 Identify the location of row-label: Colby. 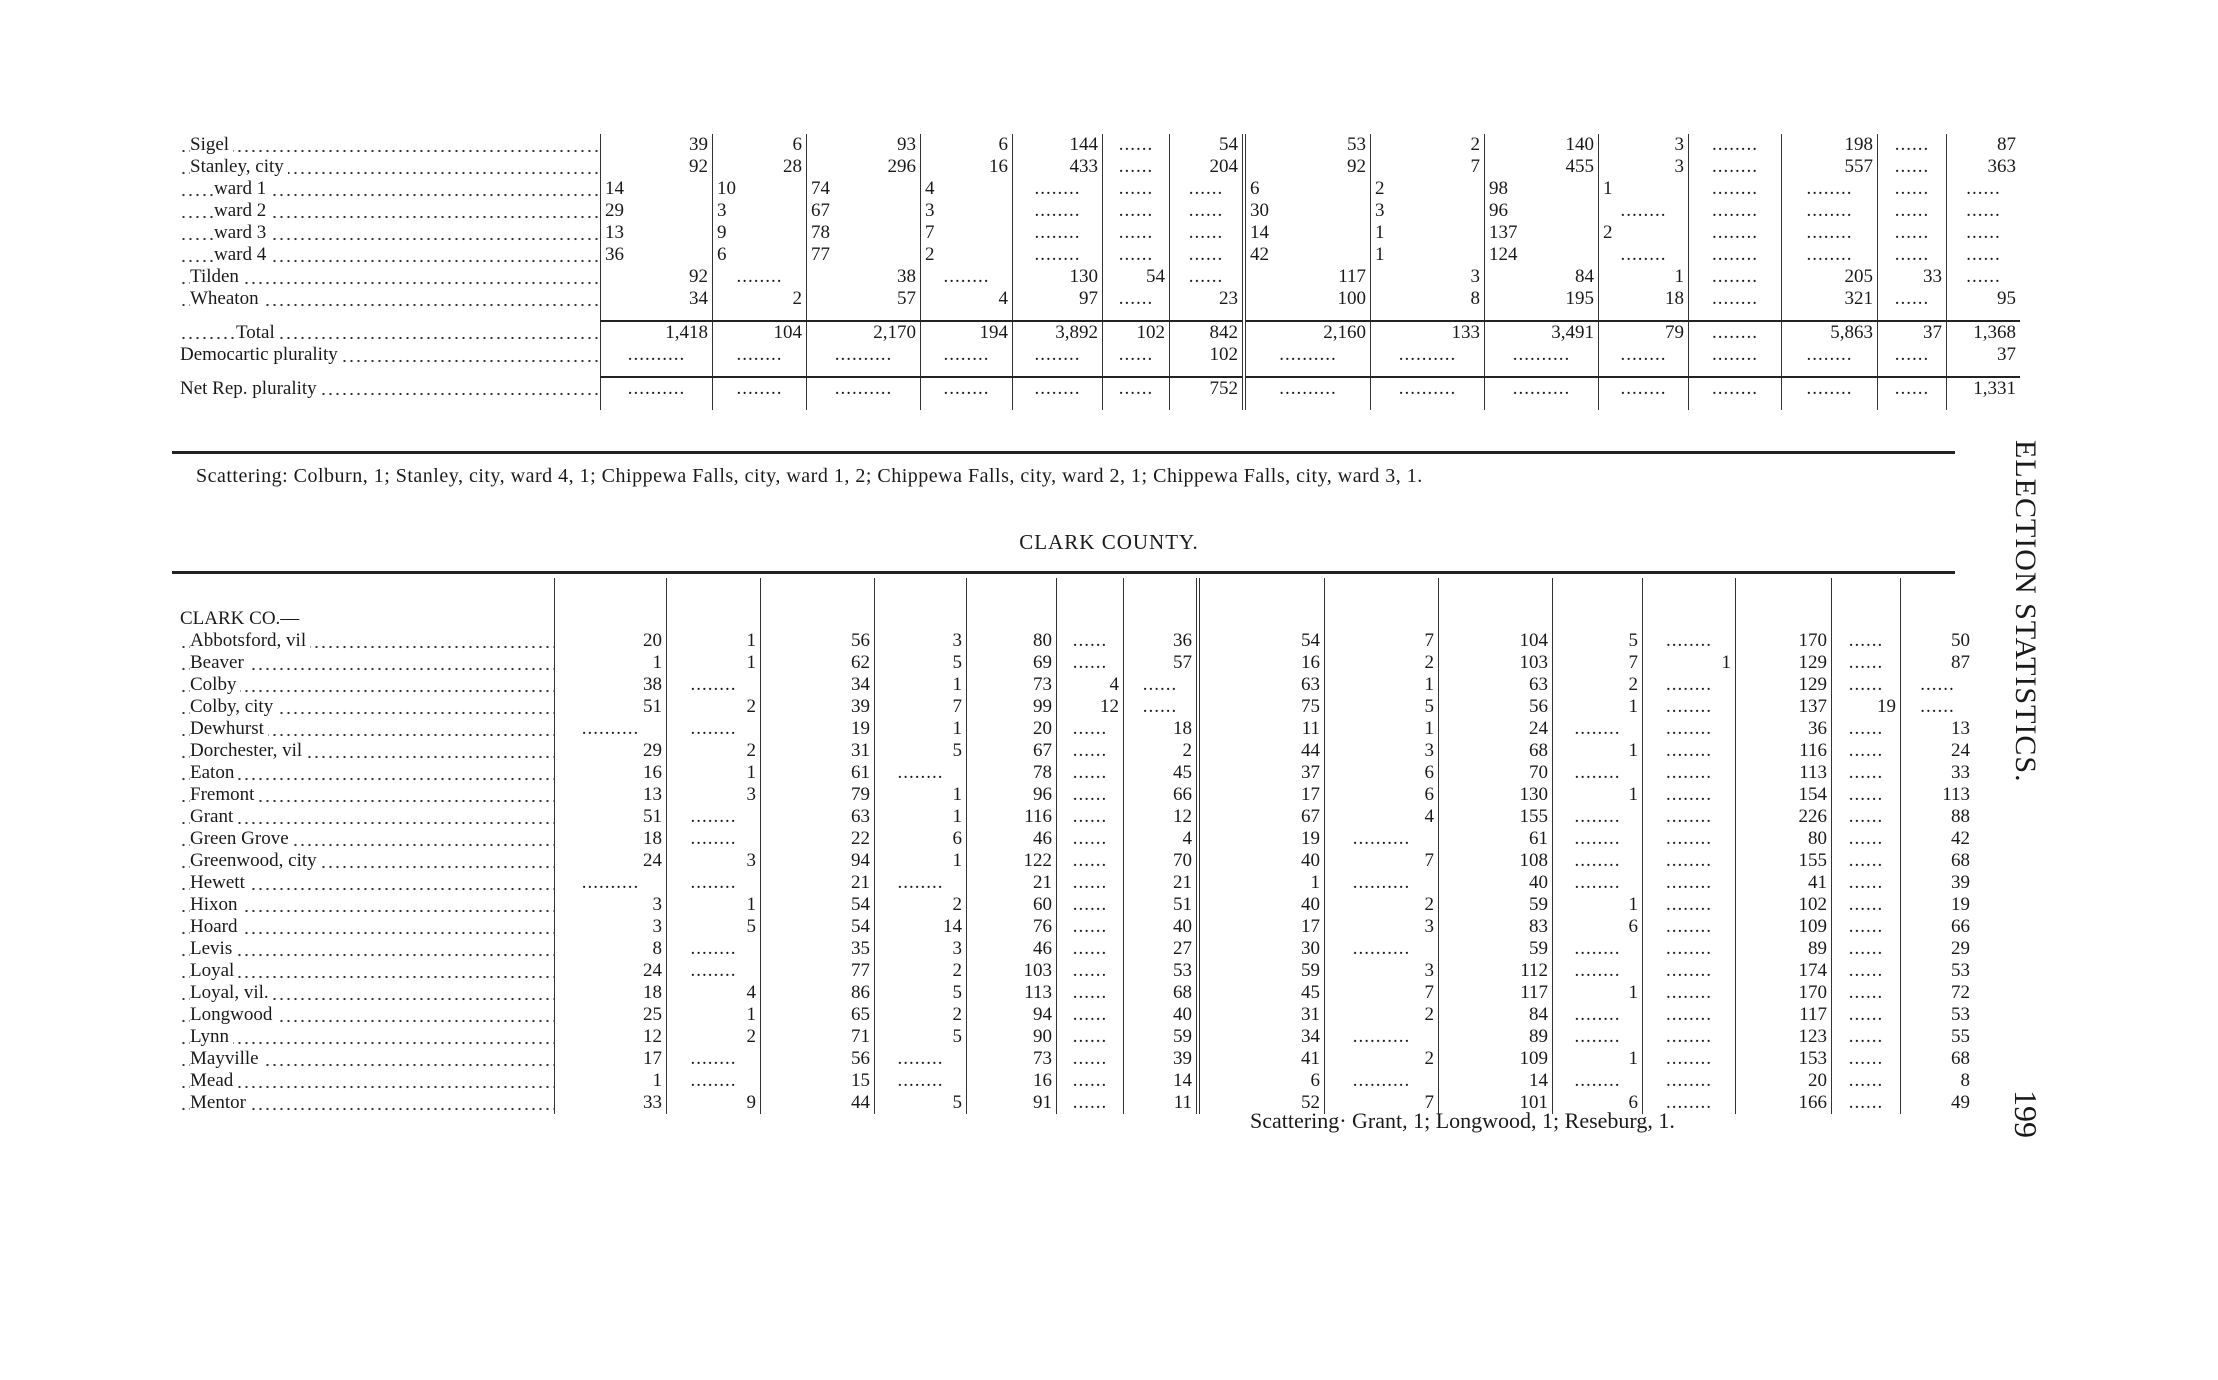
(367, 685).